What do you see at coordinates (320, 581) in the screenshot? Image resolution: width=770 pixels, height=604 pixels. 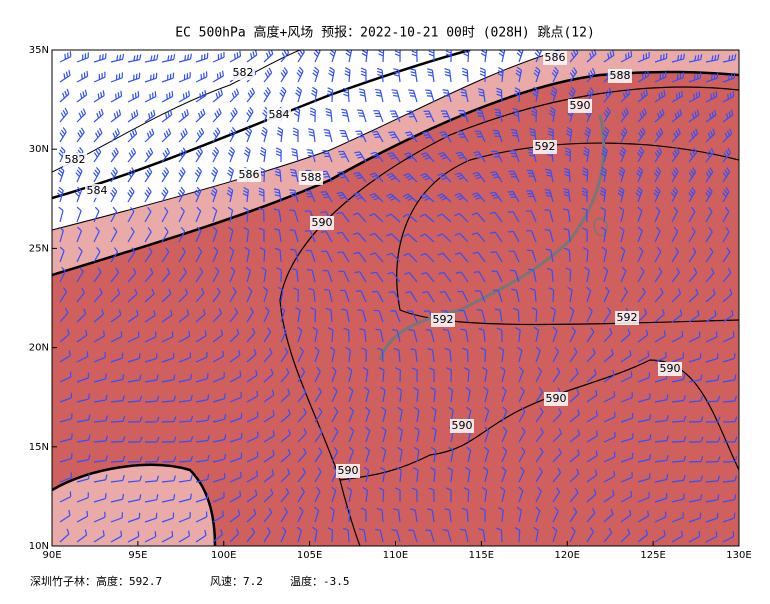 I see `footer-item: 温度：-3.5` at bounding box center [320, 581].